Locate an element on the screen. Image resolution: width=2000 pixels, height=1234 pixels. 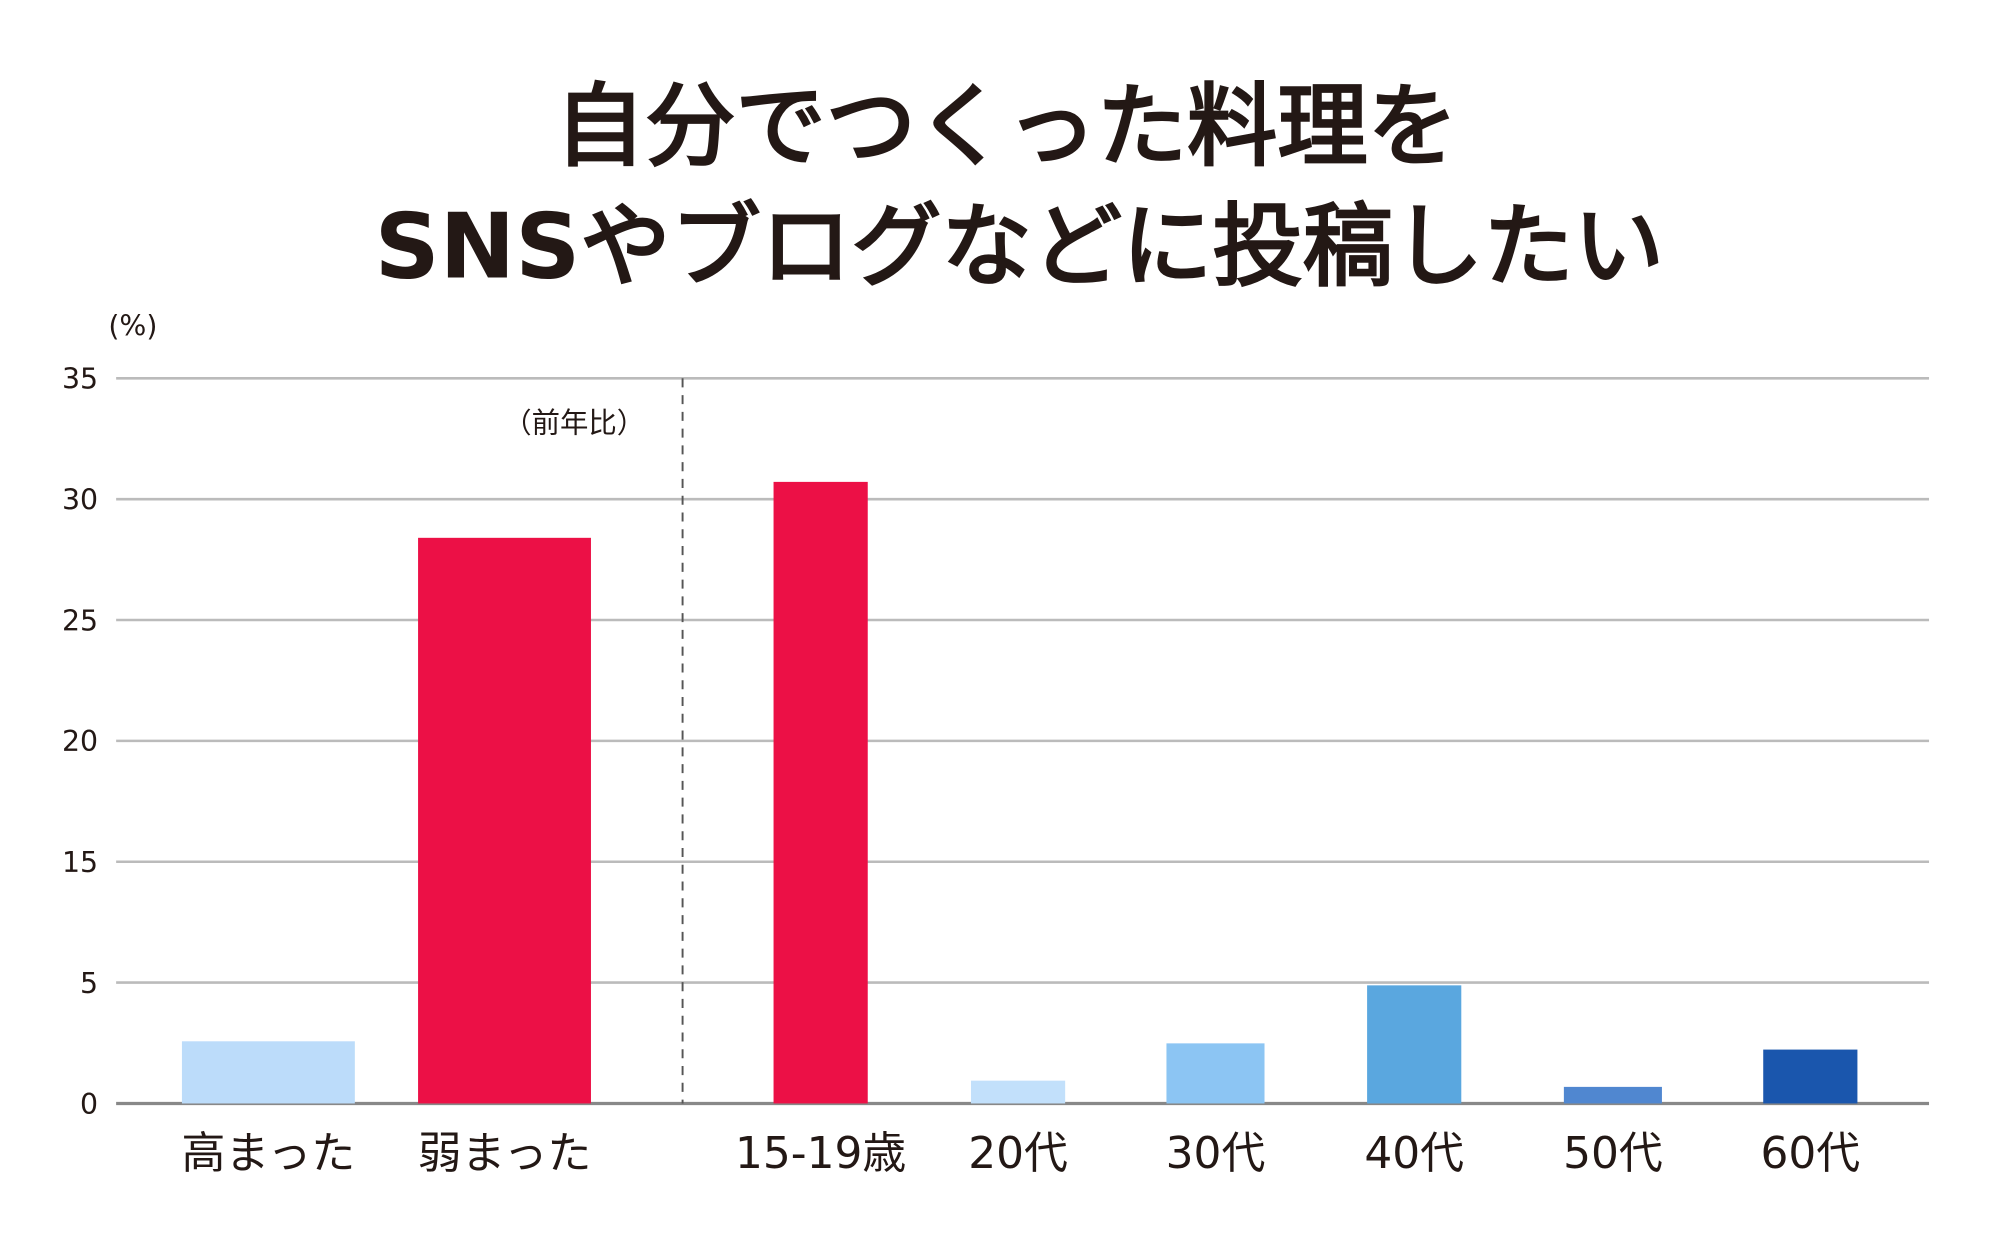
x-category-label: 60代 is located at coordinates (1810, 1153).